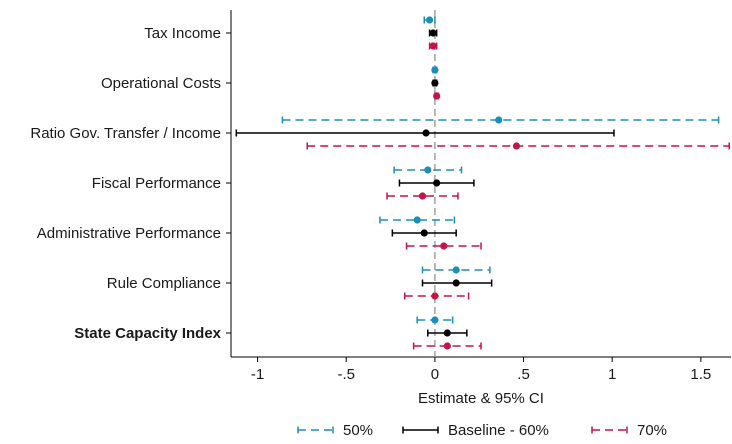 This screenshot has height=444, width=732. What do you see at coordinates (523, 374) in the screenshot?
I see `x-tick-label: .5` at bounding box center [523, 374].